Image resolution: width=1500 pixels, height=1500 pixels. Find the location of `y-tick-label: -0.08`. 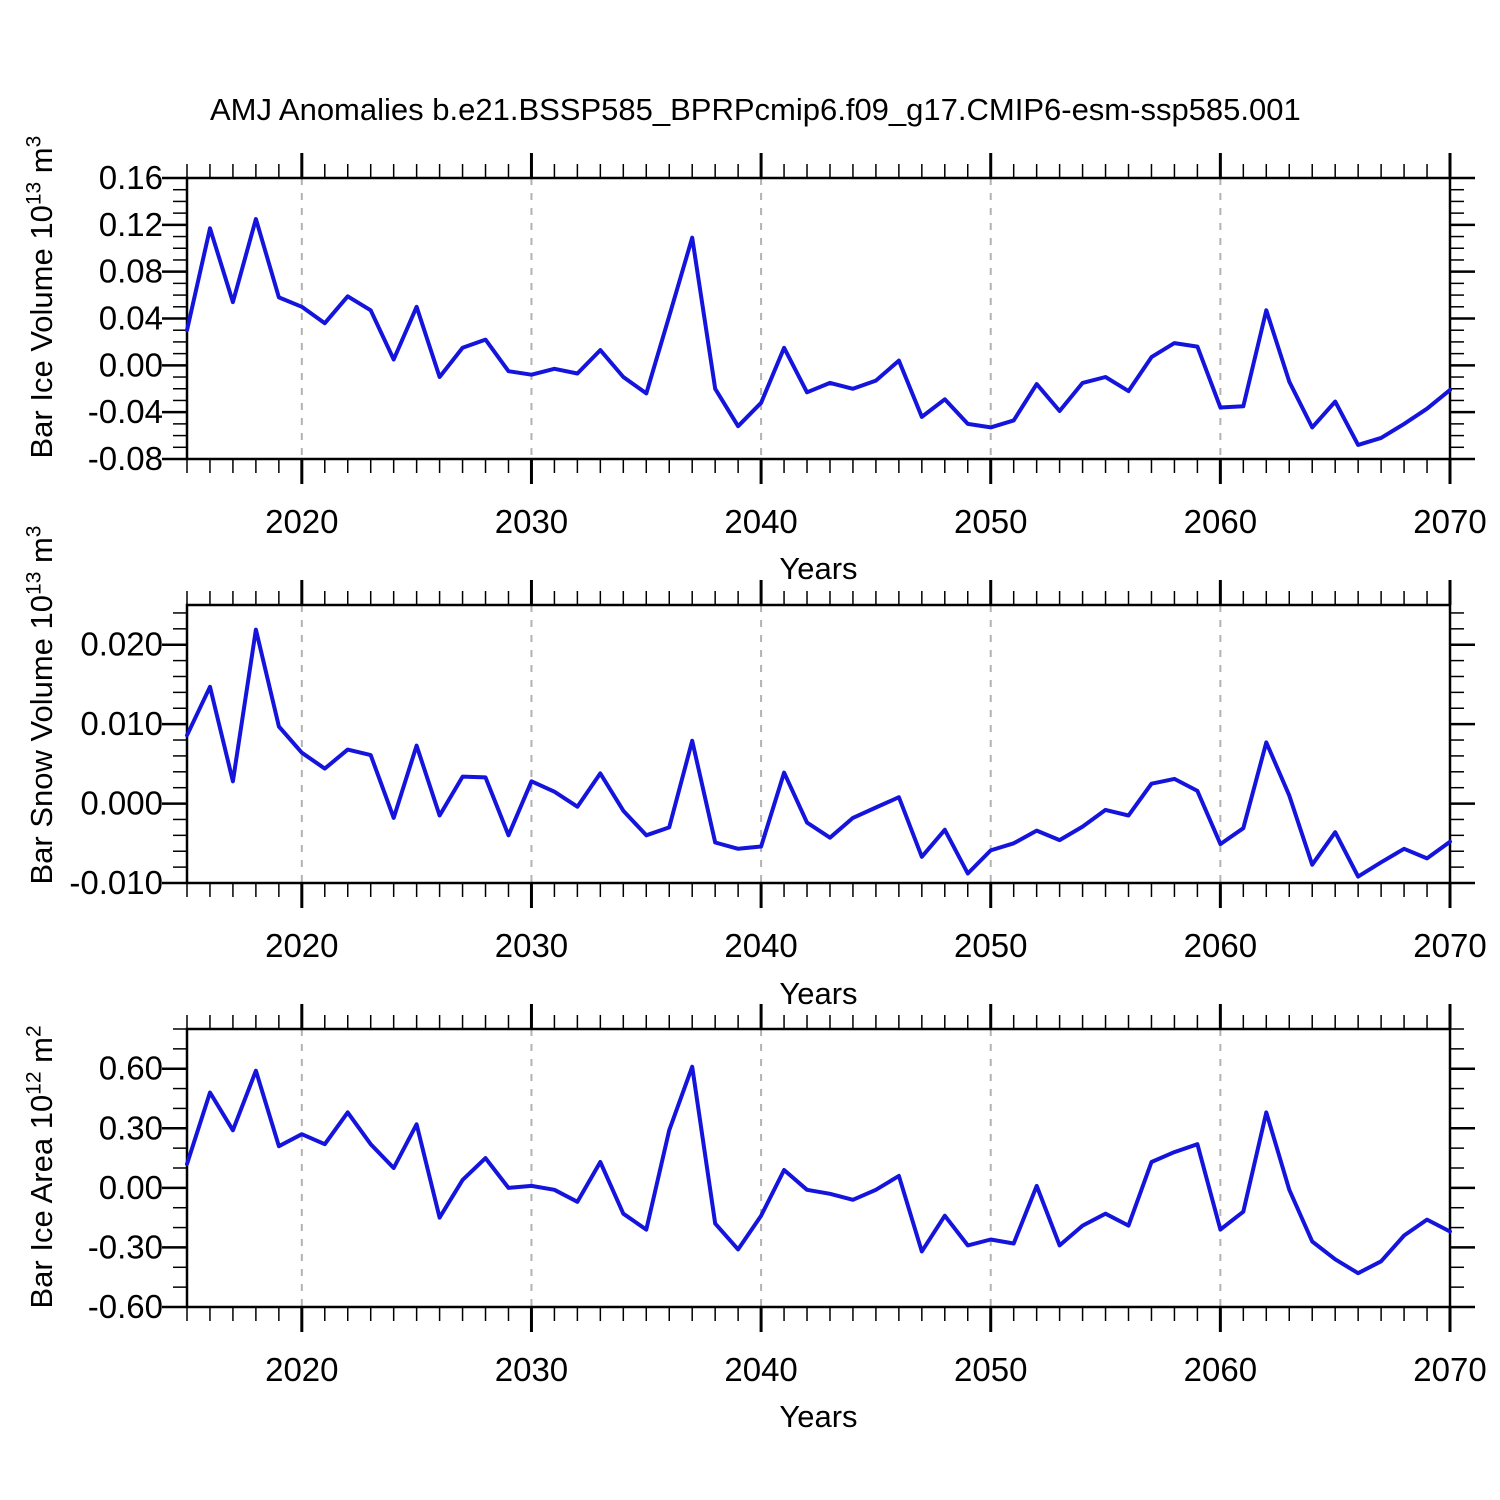

y-tick-label: -0.08 is located at coordinates (125, 458).